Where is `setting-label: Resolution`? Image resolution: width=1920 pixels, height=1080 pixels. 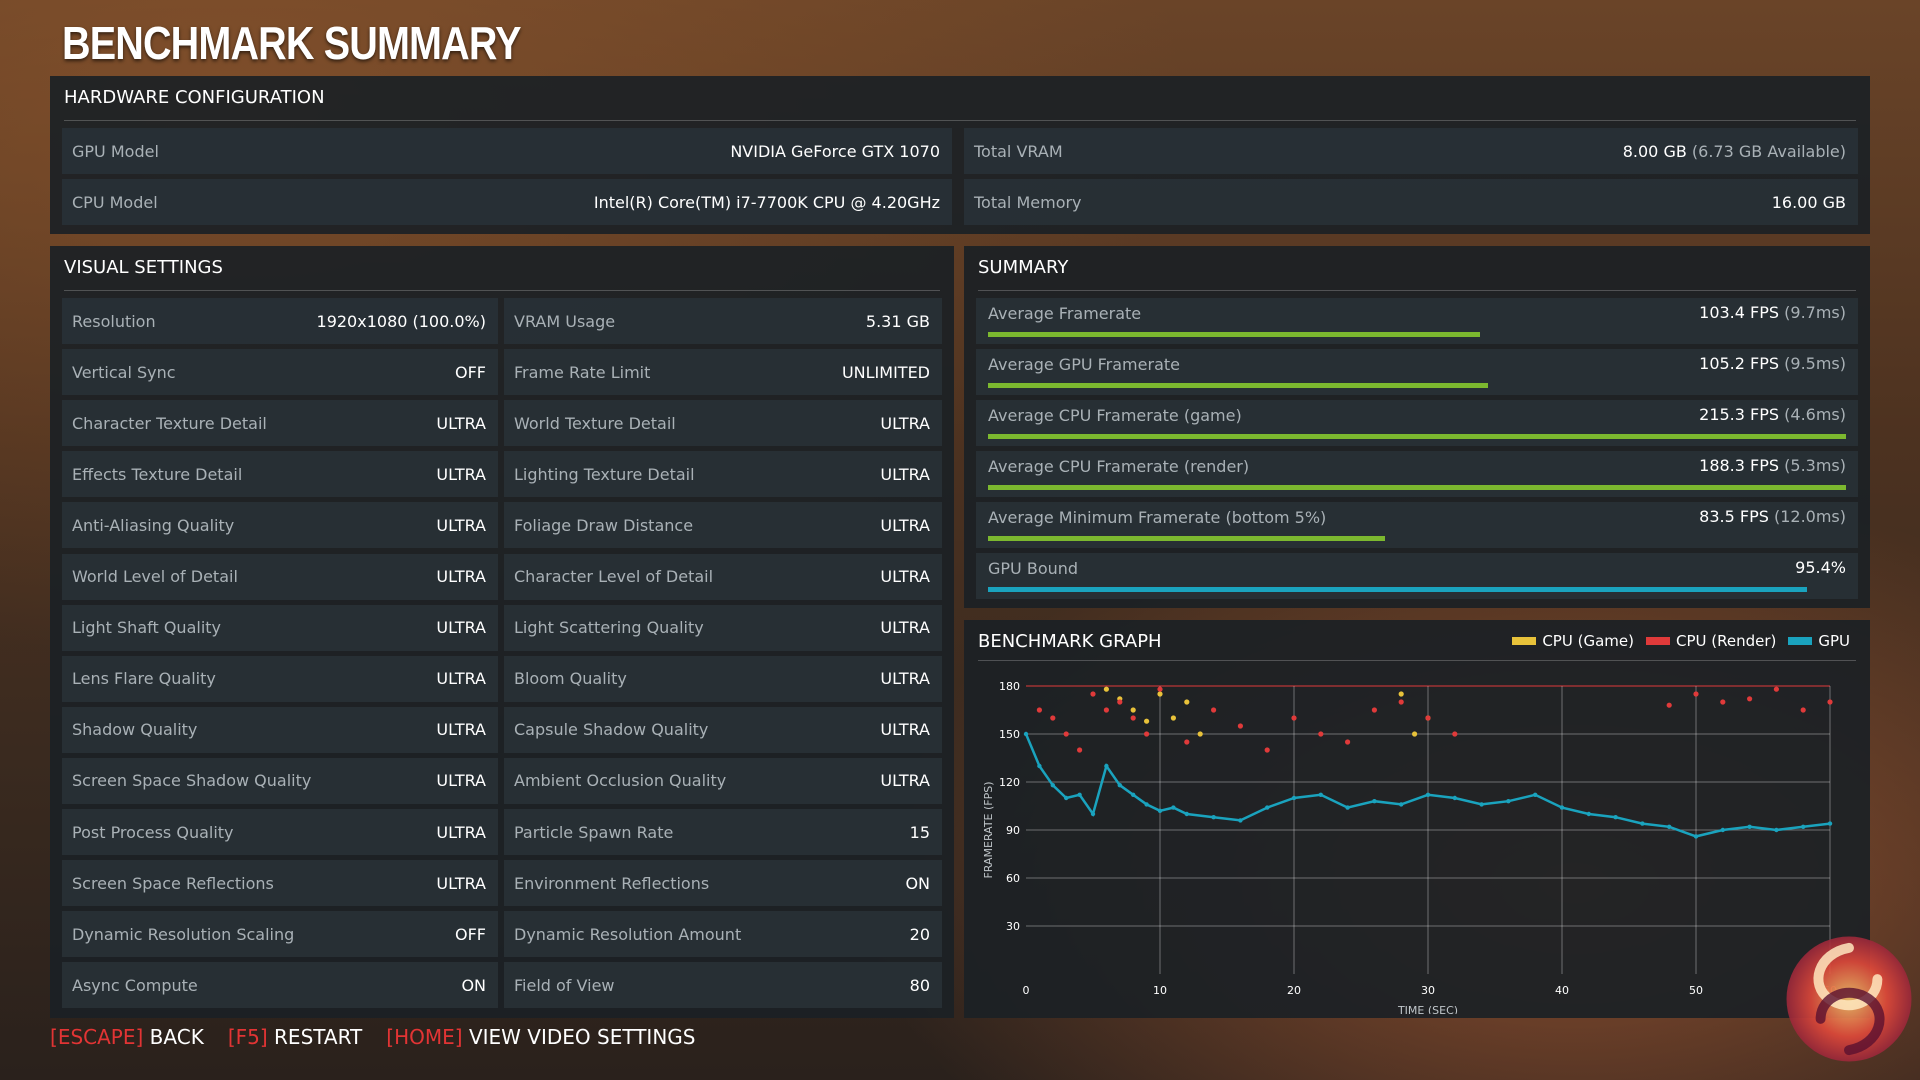
setting-label: Resolution is located at coordinates (114, 321).